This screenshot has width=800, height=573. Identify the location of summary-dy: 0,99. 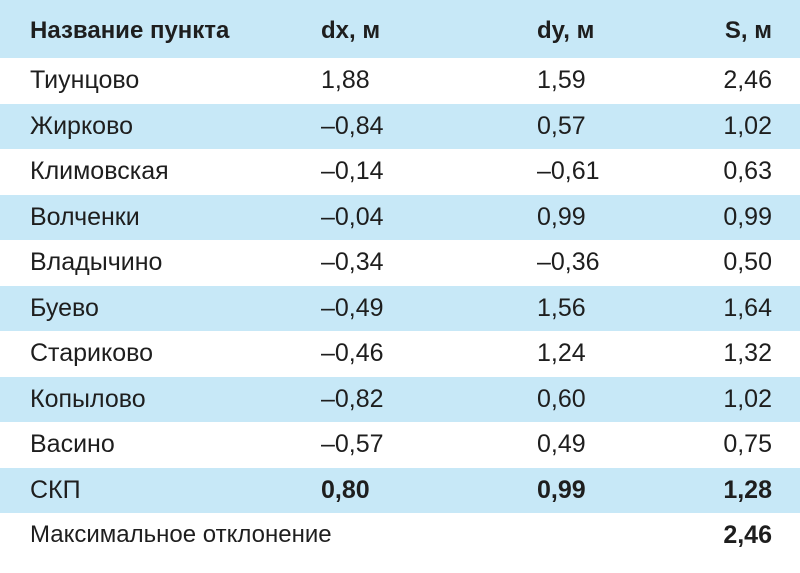
(561, 489).